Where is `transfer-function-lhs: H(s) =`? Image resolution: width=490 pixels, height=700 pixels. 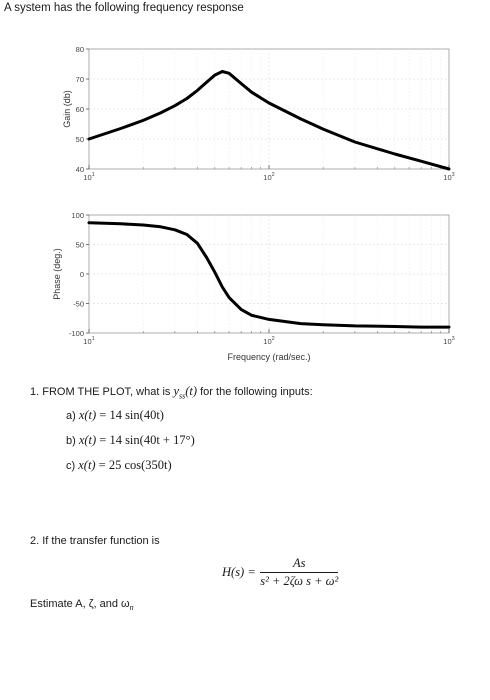
transfer-function-lhs: H(s) = is located at coordinates (239, 572).